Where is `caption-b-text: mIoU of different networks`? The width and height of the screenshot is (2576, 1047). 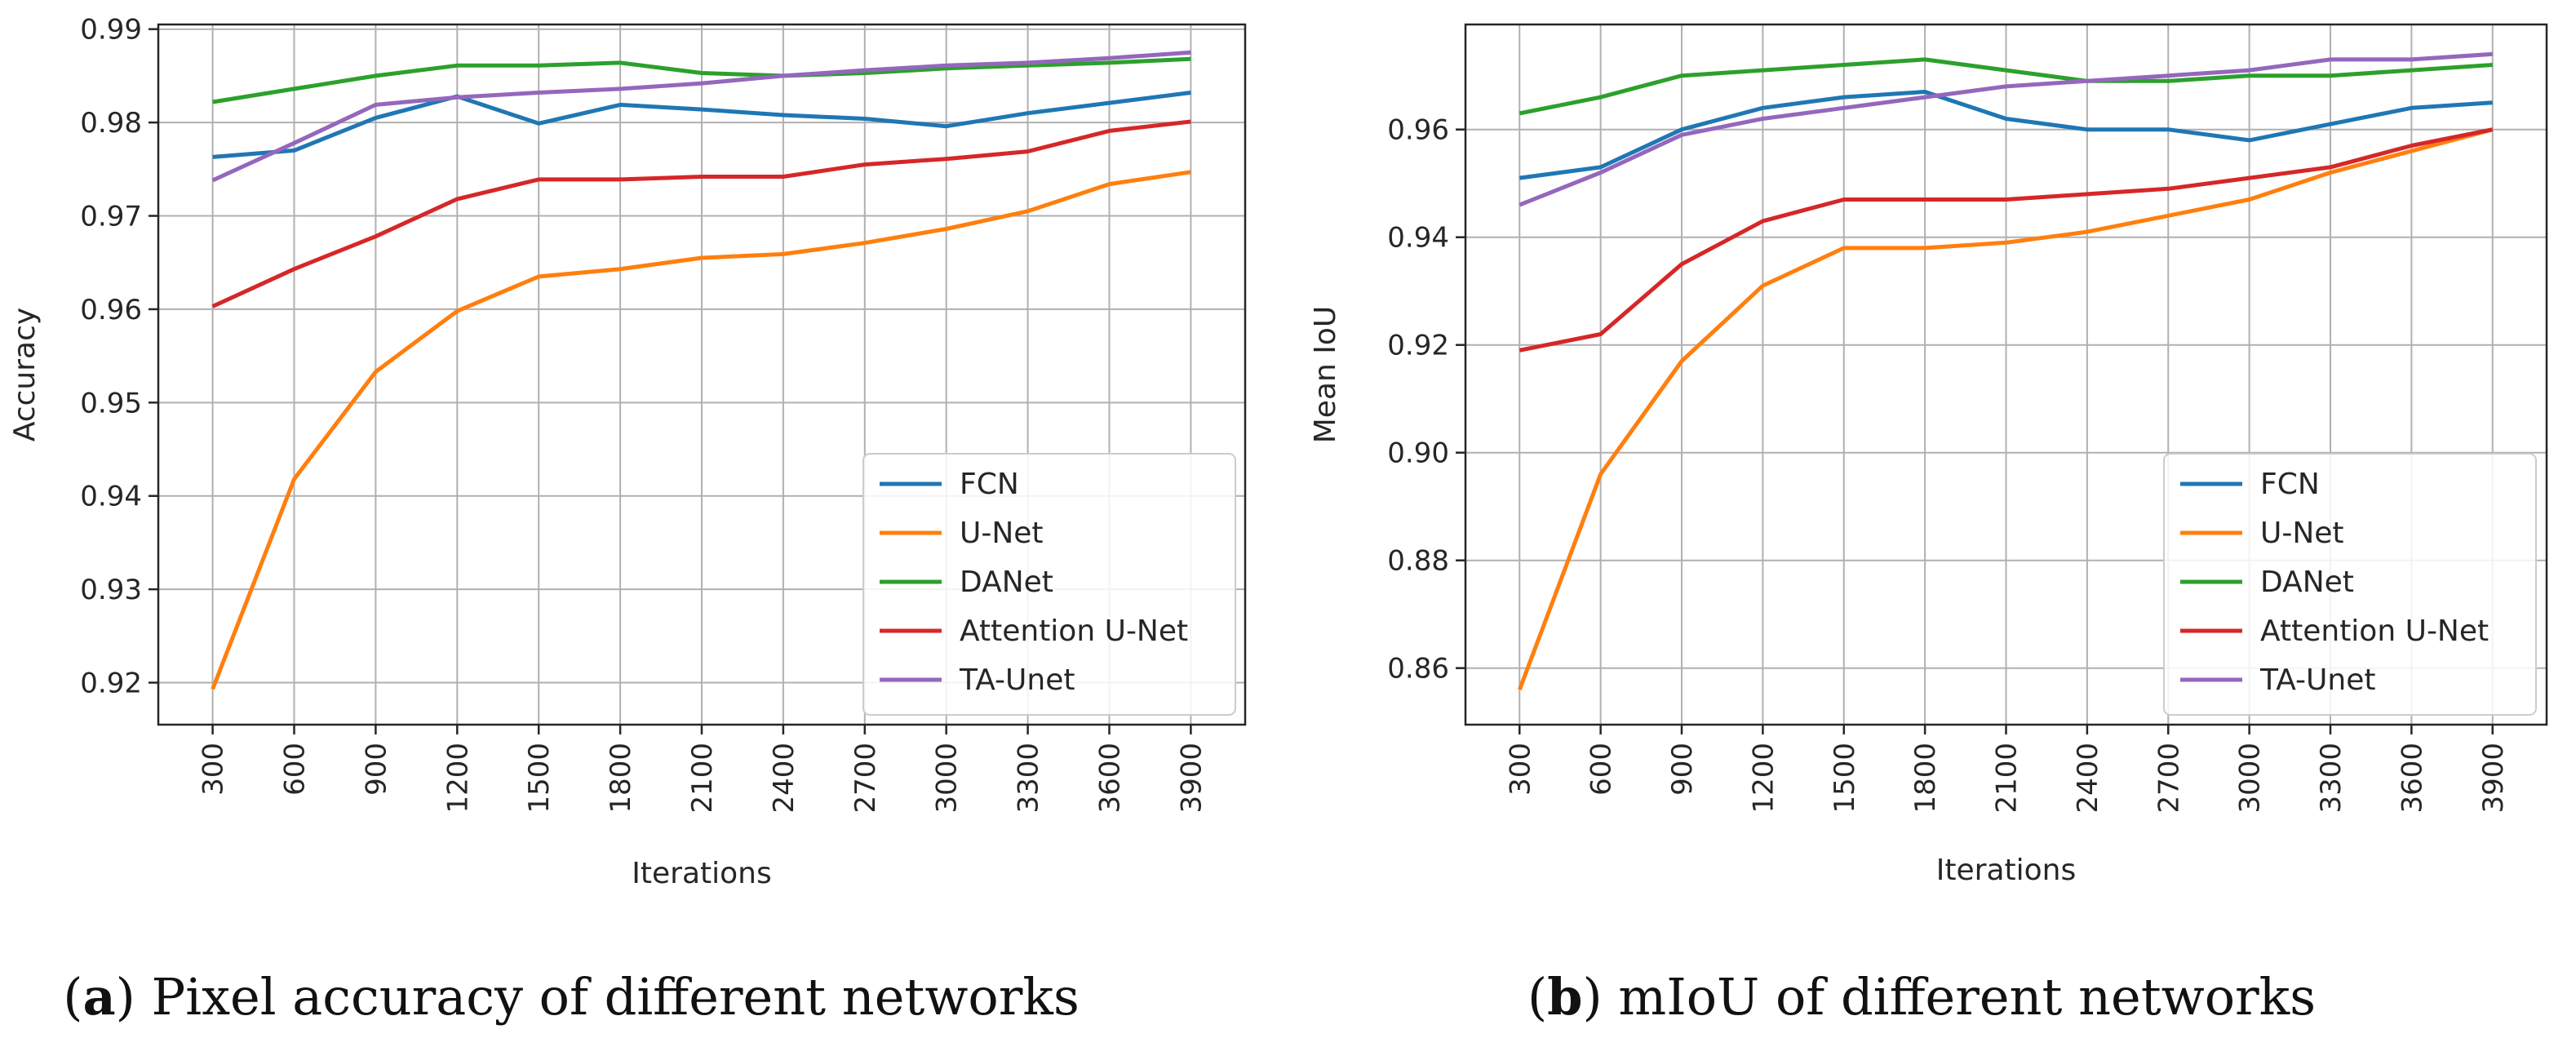 caption-b-text: mIoU of different networks is located at coordinates (1959, 997).